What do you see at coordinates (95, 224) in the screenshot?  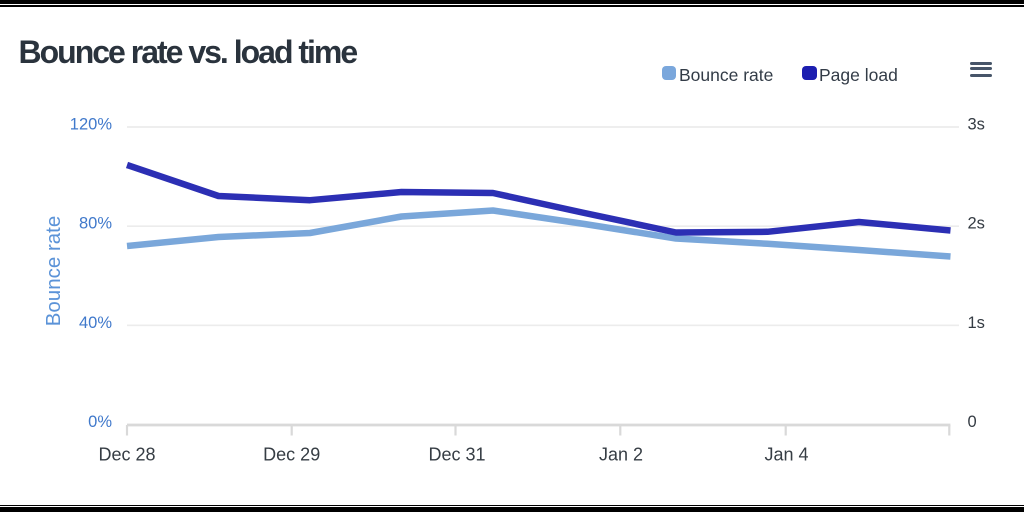 I see `svg-text: 80%` at bounding box center [95, 224].